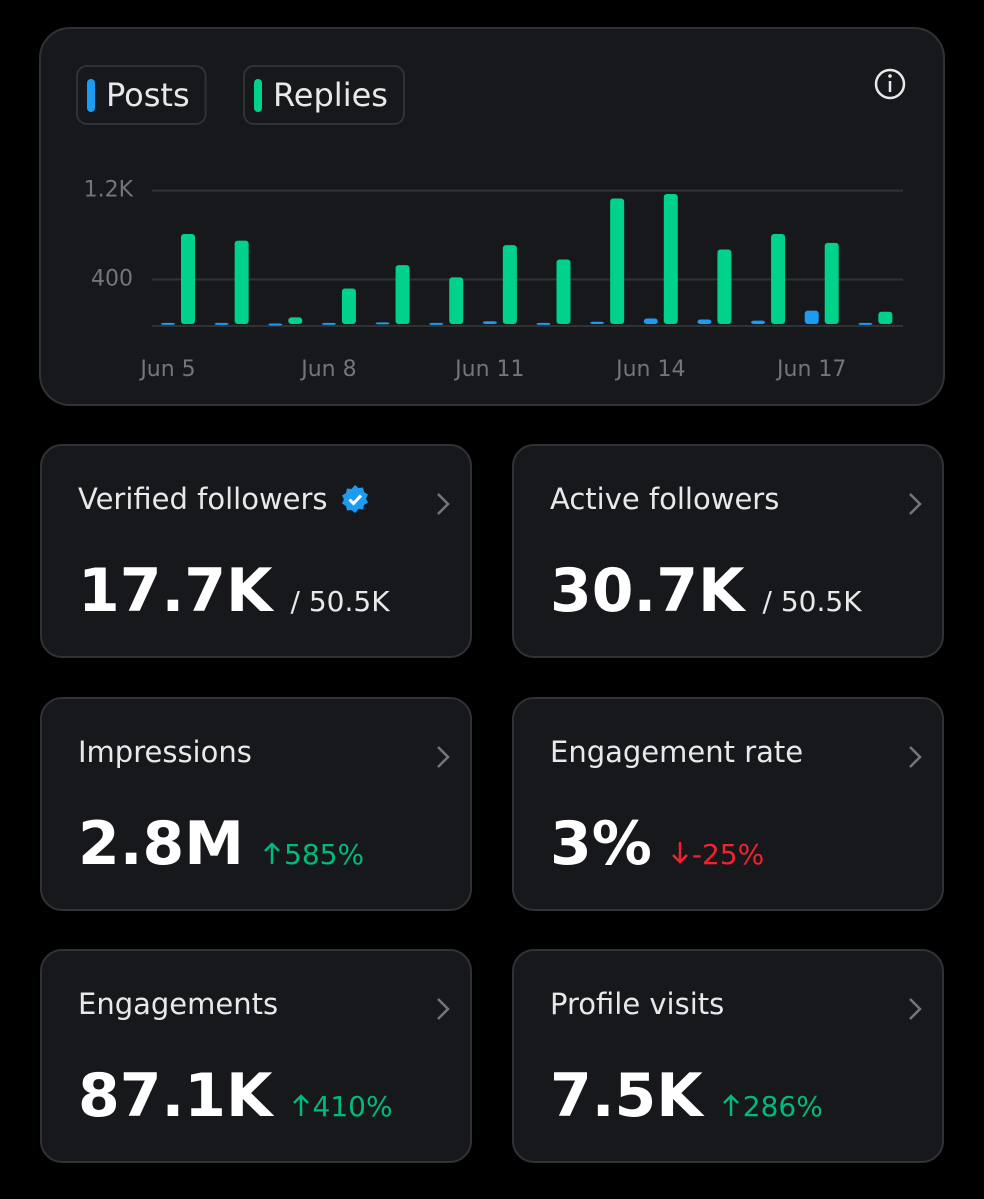 This screenshot has width=984, height=1199. What do you see at coordinates (166, 369) in the screenshot?
I see `x-tick-label: Jun 5` at bounding box center [166, 369].